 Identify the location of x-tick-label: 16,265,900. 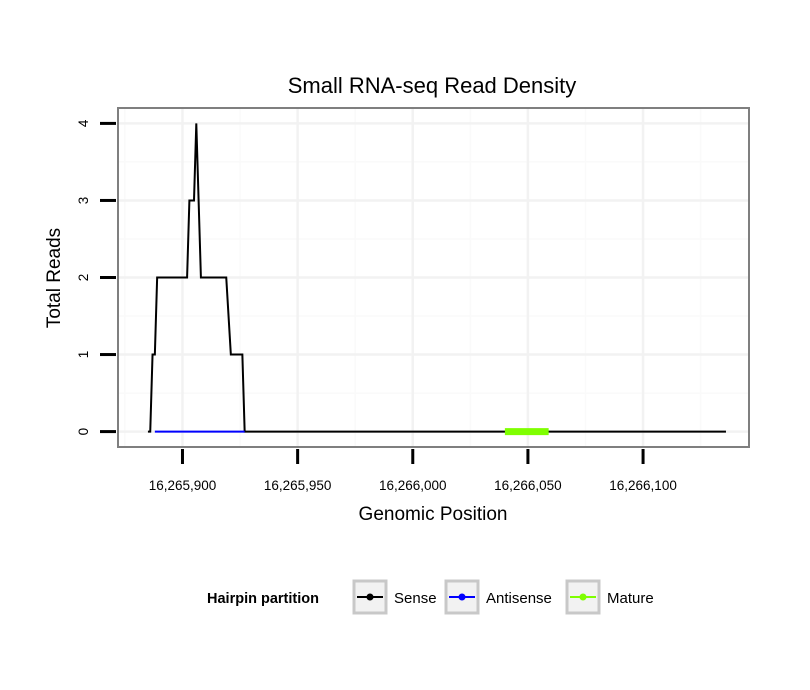
(183, 485).